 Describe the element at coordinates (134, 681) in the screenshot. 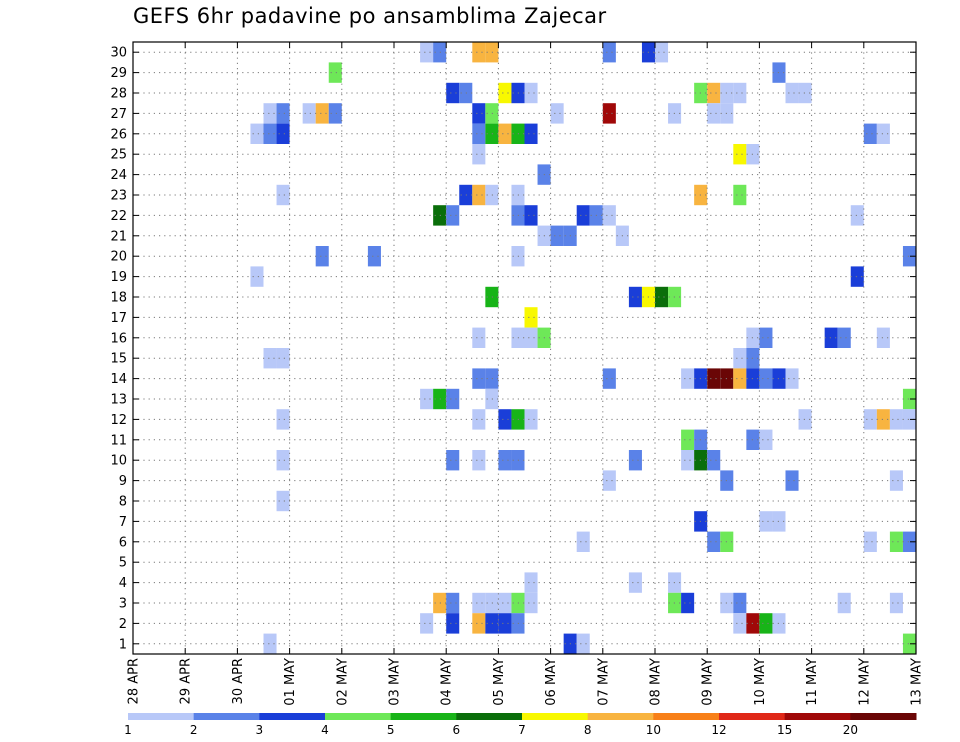

I see `x-tick-label: 28 APR` at that location.